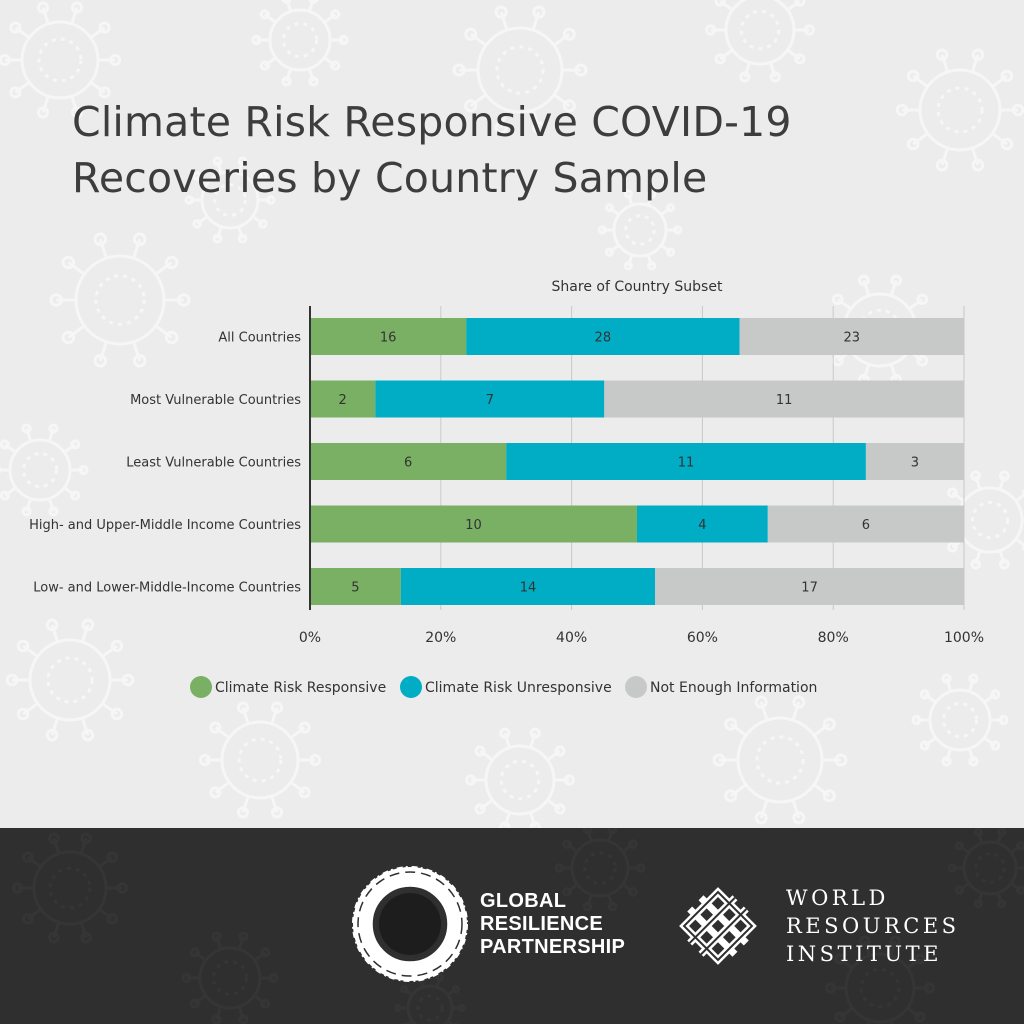 The image size is (1024, 1024). Describe the element at coordinates (390, 178) in the screenshot. I see `title-line-2: Recoveries by Country Sample` at that location.